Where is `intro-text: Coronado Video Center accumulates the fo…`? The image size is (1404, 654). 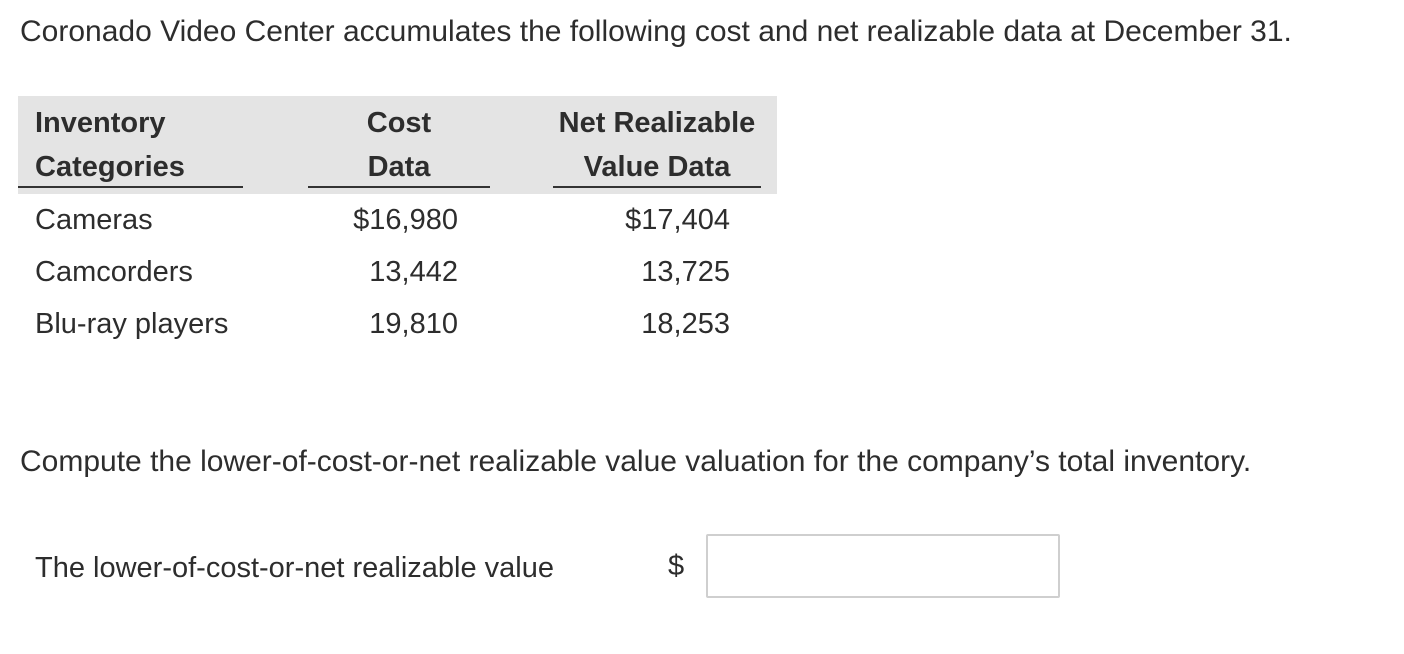
intro-text: Coronado Video Center accumulates the fo… is located at coordinates (656, 31).